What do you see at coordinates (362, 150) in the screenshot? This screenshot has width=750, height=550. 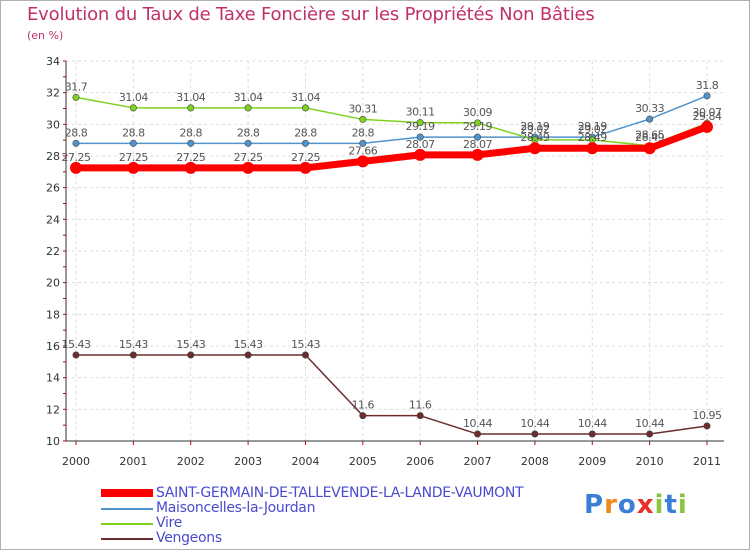 I see `data-label: 27.66` at bounding box center [362, 150].